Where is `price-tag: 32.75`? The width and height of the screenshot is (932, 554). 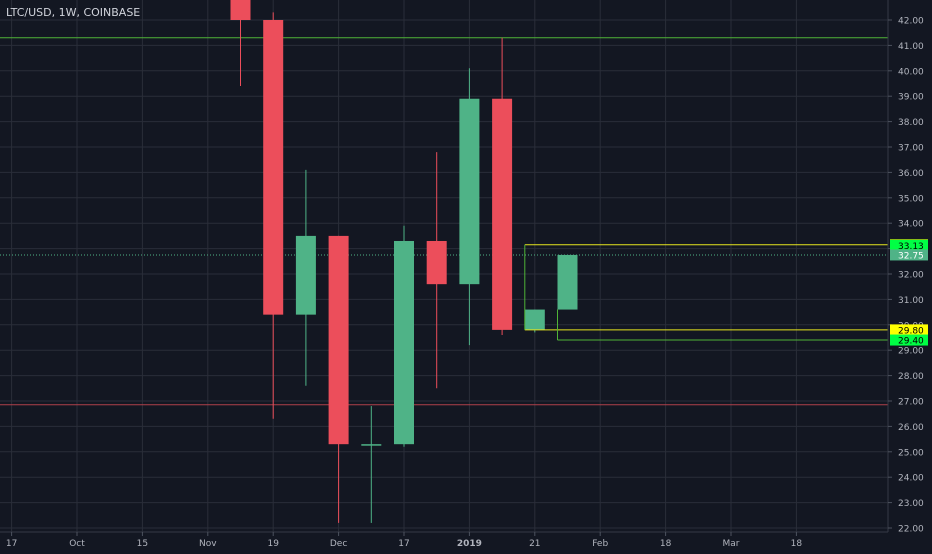
price-tag: 32.75 is located at coordinates (909, 255).